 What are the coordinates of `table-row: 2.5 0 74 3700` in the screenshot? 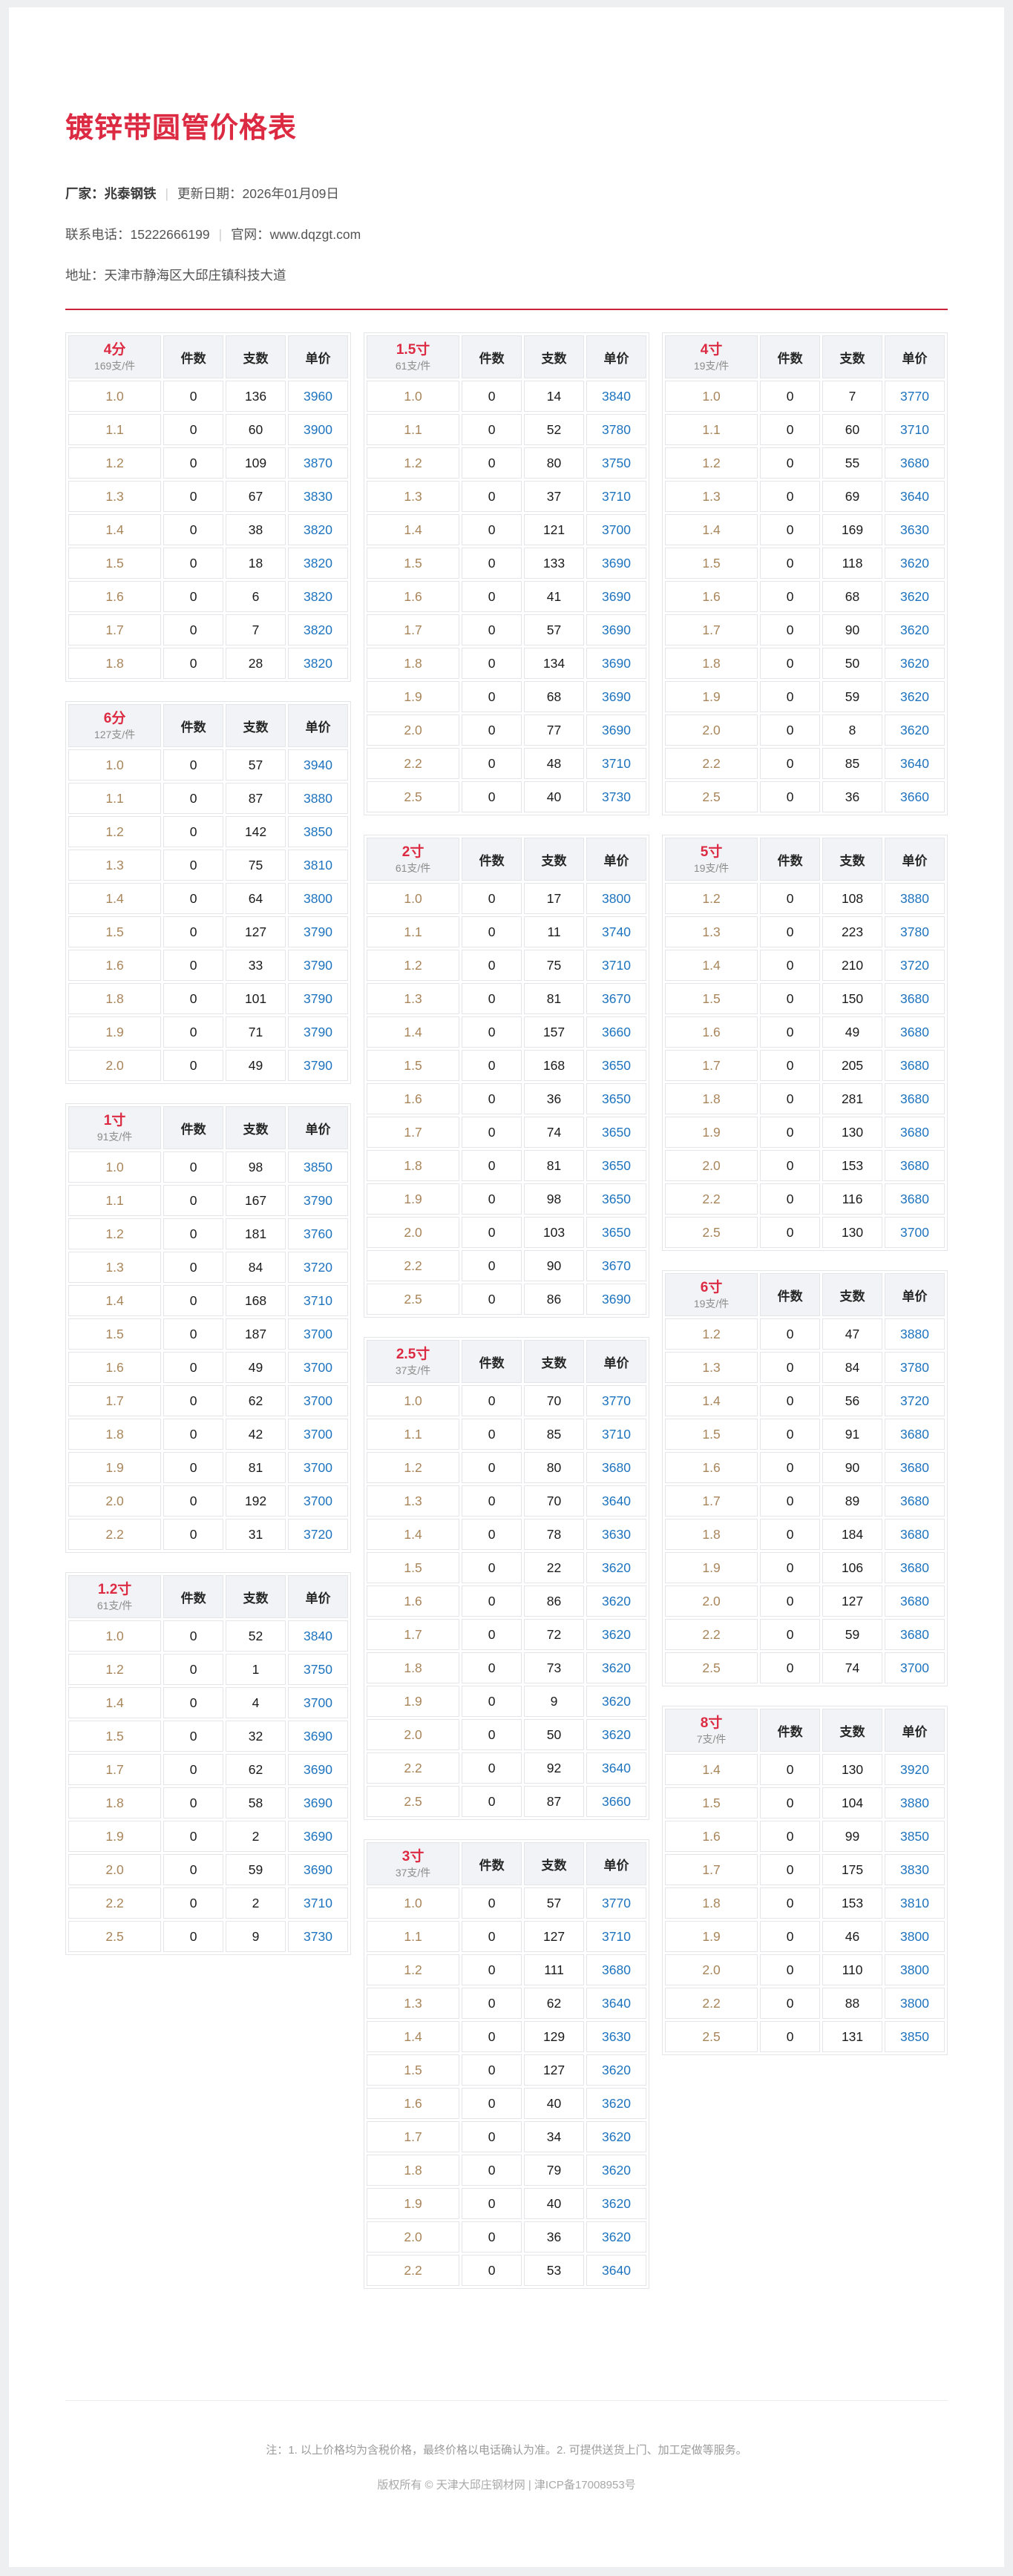 It's located at (805, 1667).